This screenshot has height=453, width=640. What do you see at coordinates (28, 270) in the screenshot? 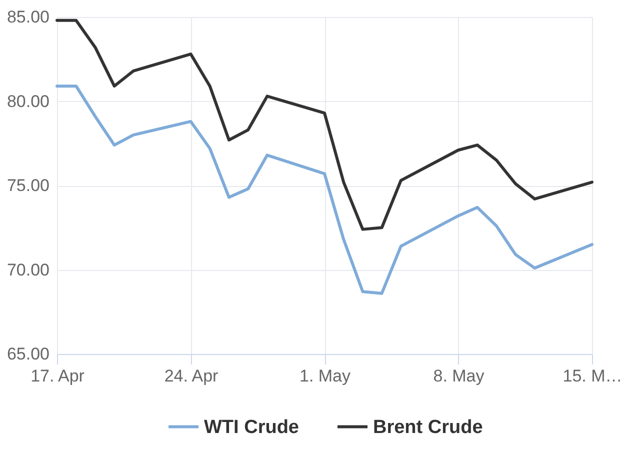
I see `y-tick-label: 70.00` at bounding box center [28, 270].